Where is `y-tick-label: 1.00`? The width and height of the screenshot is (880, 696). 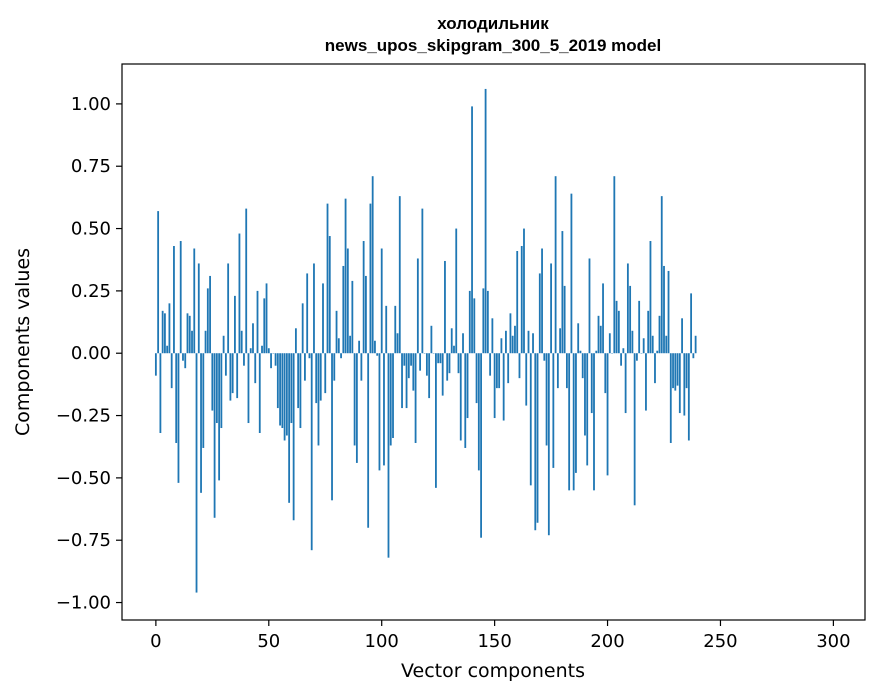
y-tick-label: 1.00 is located at coordinates (91, 104).